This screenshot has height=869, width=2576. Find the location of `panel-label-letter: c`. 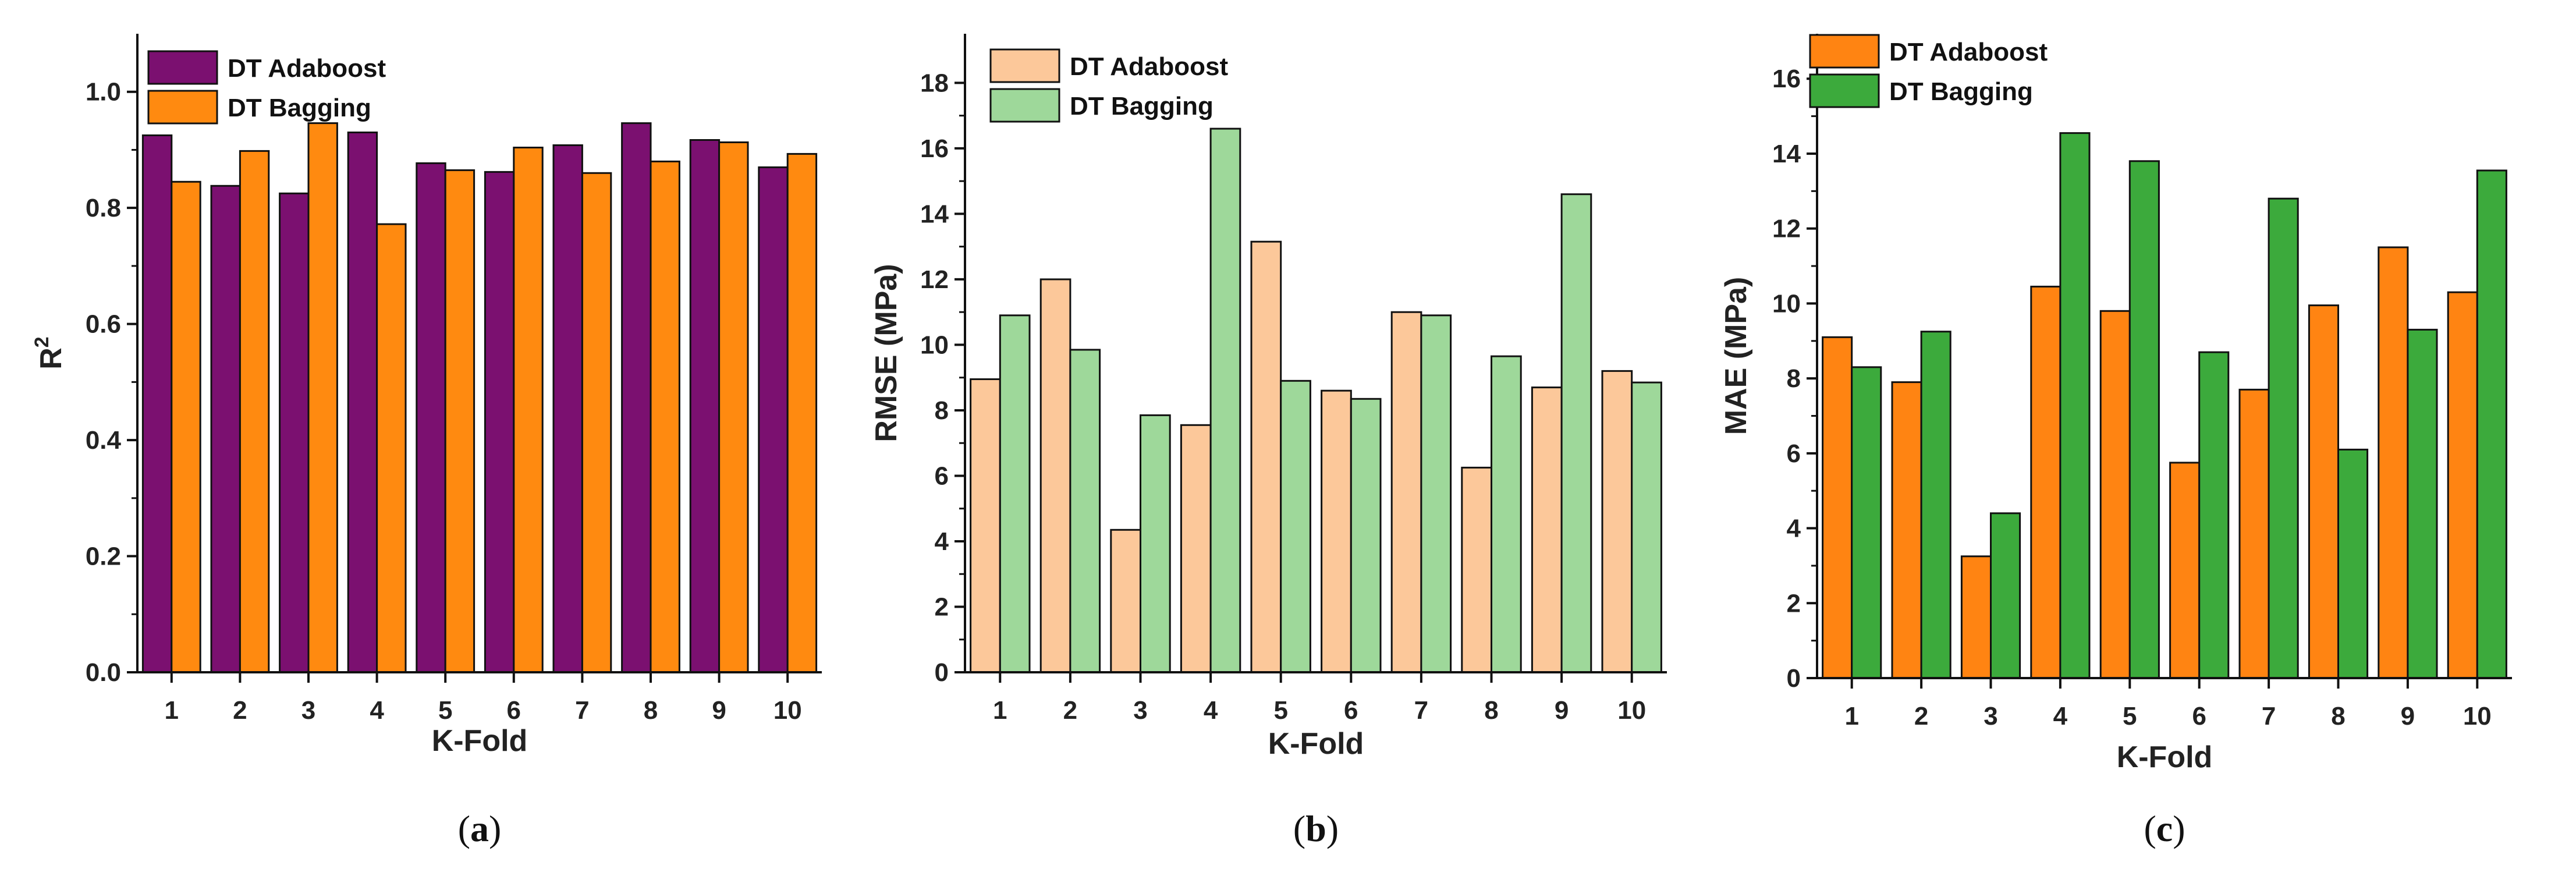

panel-label-letter: c is located at coordinates (2165, 828).